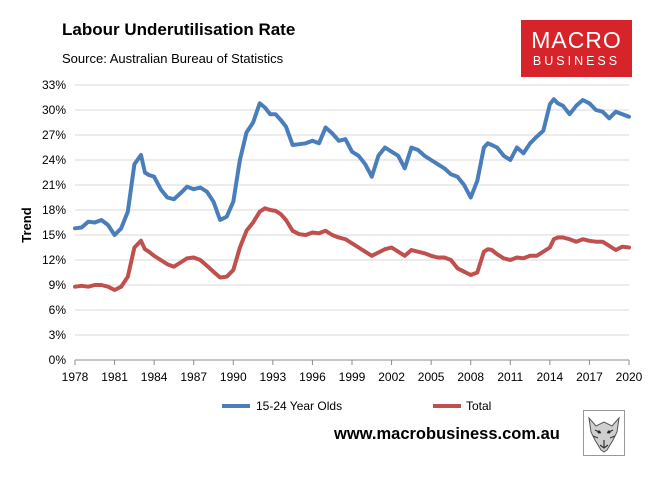 The height and width of the screenshot is (485, 660). What do you see at coordinates (576, 61) in the screenshot?
I see `logo-text-business: BUSINESS` at bounding box center [576, 61].